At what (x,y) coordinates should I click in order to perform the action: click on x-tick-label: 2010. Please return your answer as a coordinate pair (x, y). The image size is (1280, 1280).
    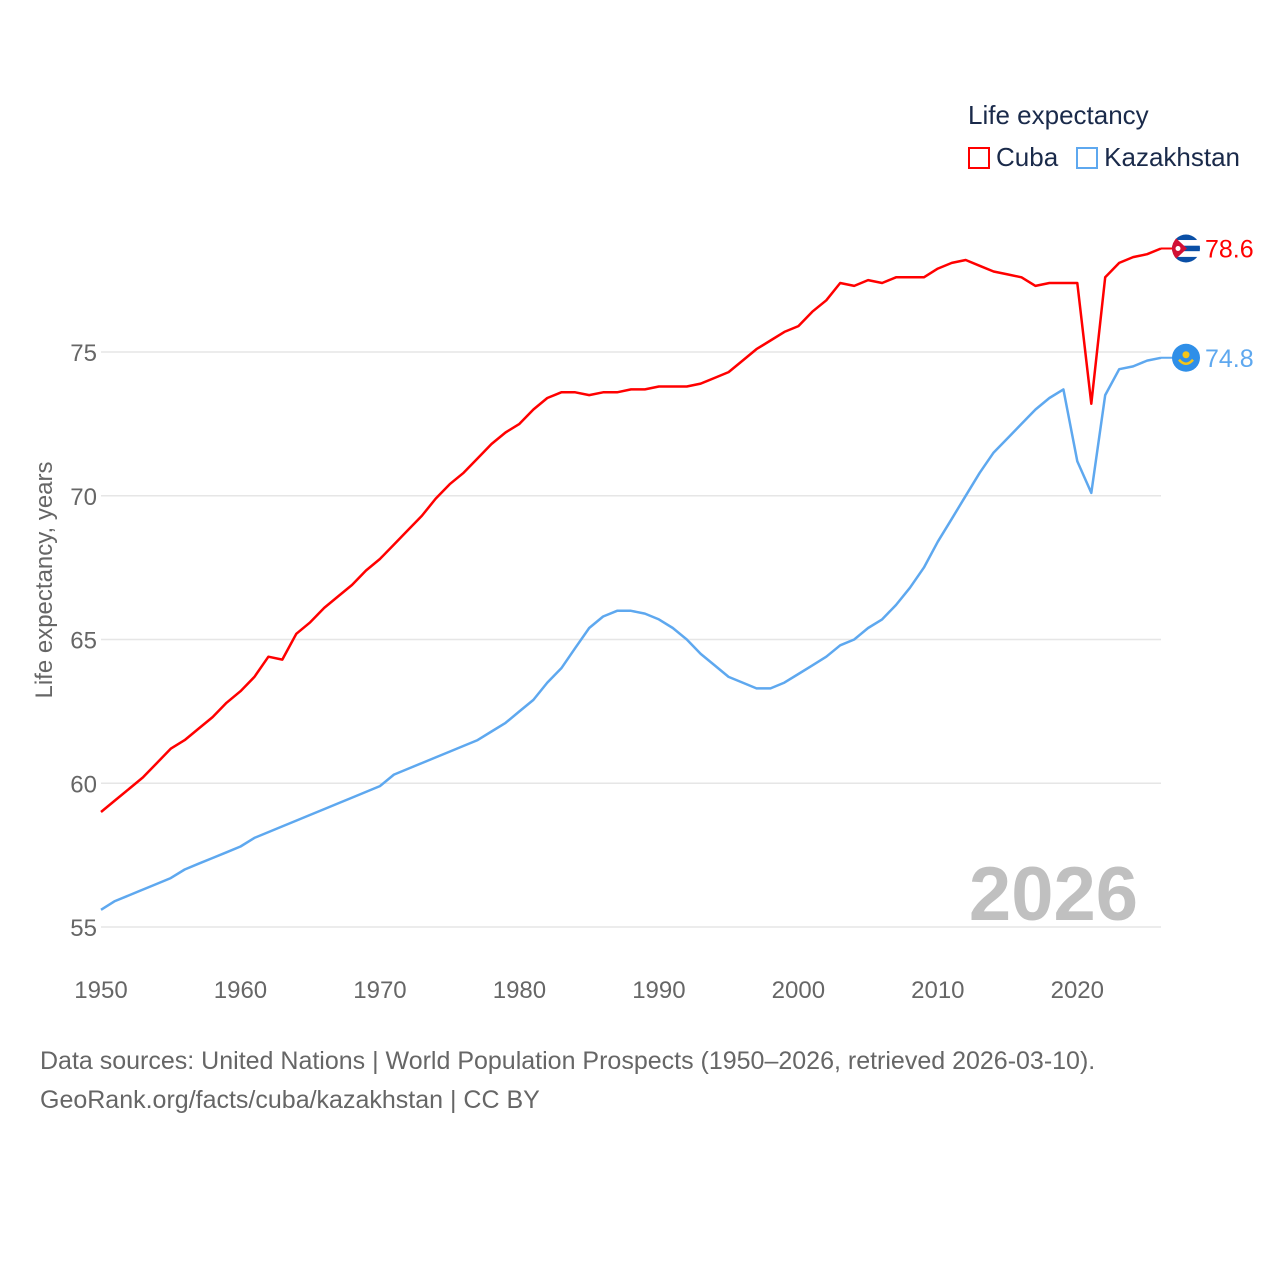
    Looking at the image, I should click on (937, 990).